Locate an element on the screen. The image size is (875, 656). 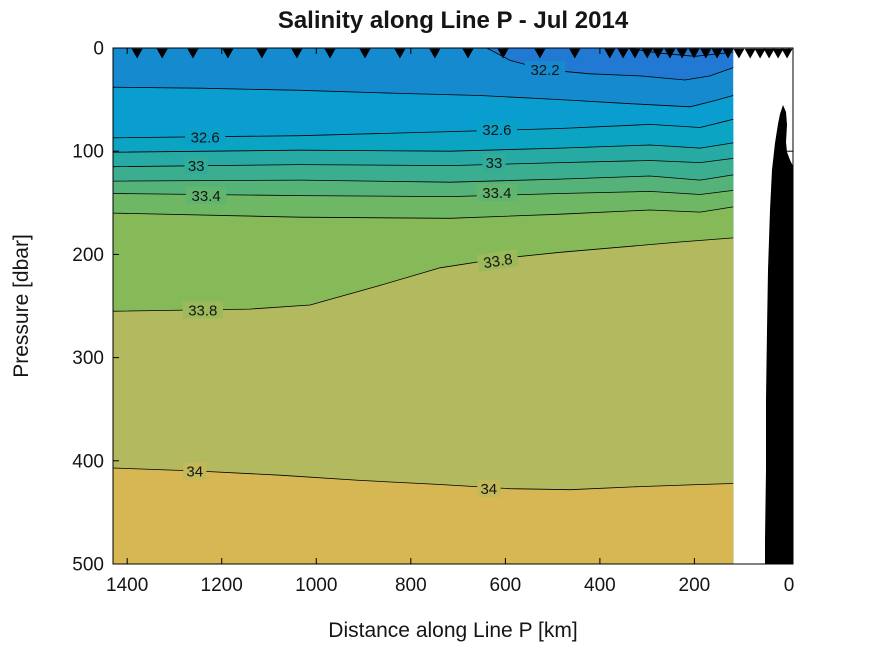
station-markers is located at coordinates (462, 53).